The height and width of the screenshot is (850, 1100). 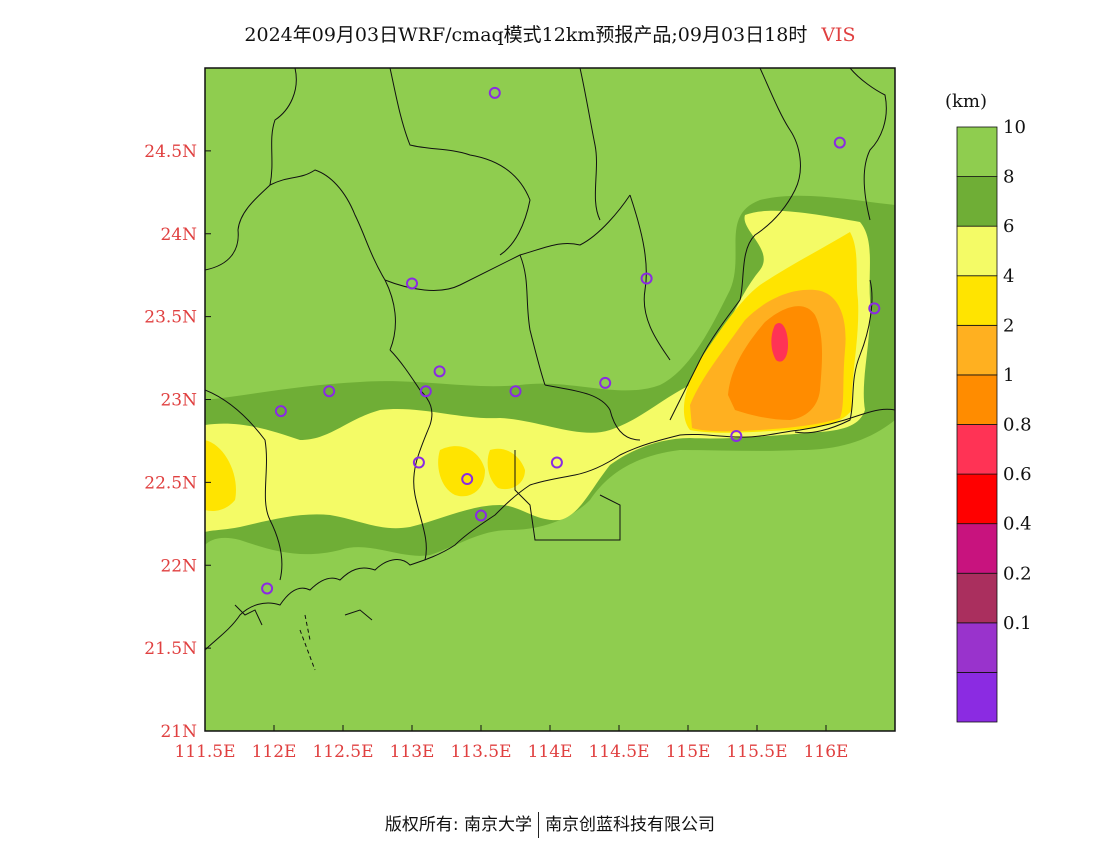 I want to click on copyright-company: 南京创蓝科技有限公司, so click(x=630, y=825).